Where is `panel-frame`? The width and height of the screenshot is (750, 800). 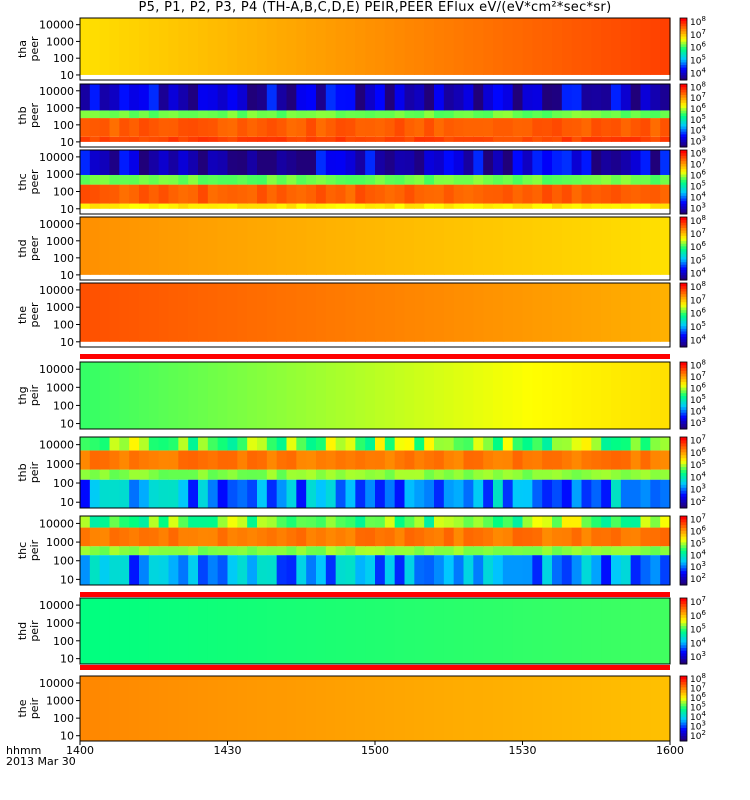 panel-frame is located at coordinates (375, 550).